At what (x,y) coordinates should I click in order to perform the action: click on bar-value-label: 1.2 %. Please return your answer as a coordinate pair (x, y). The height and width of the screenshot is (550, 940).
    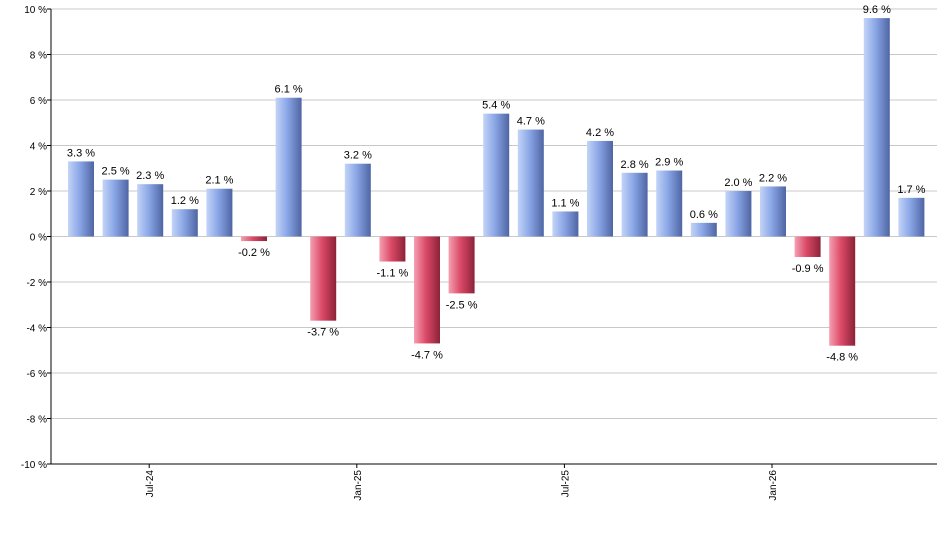
    Looking at the image, I should click on (185, 201).